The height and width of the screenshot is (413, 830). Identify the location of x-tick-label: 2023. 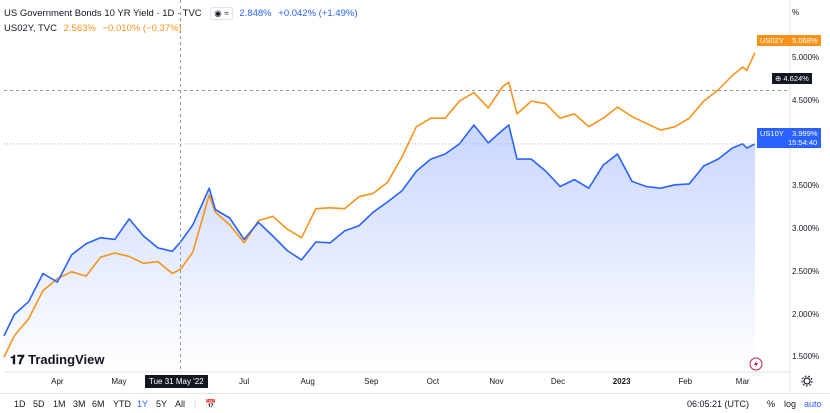
(621, 381).